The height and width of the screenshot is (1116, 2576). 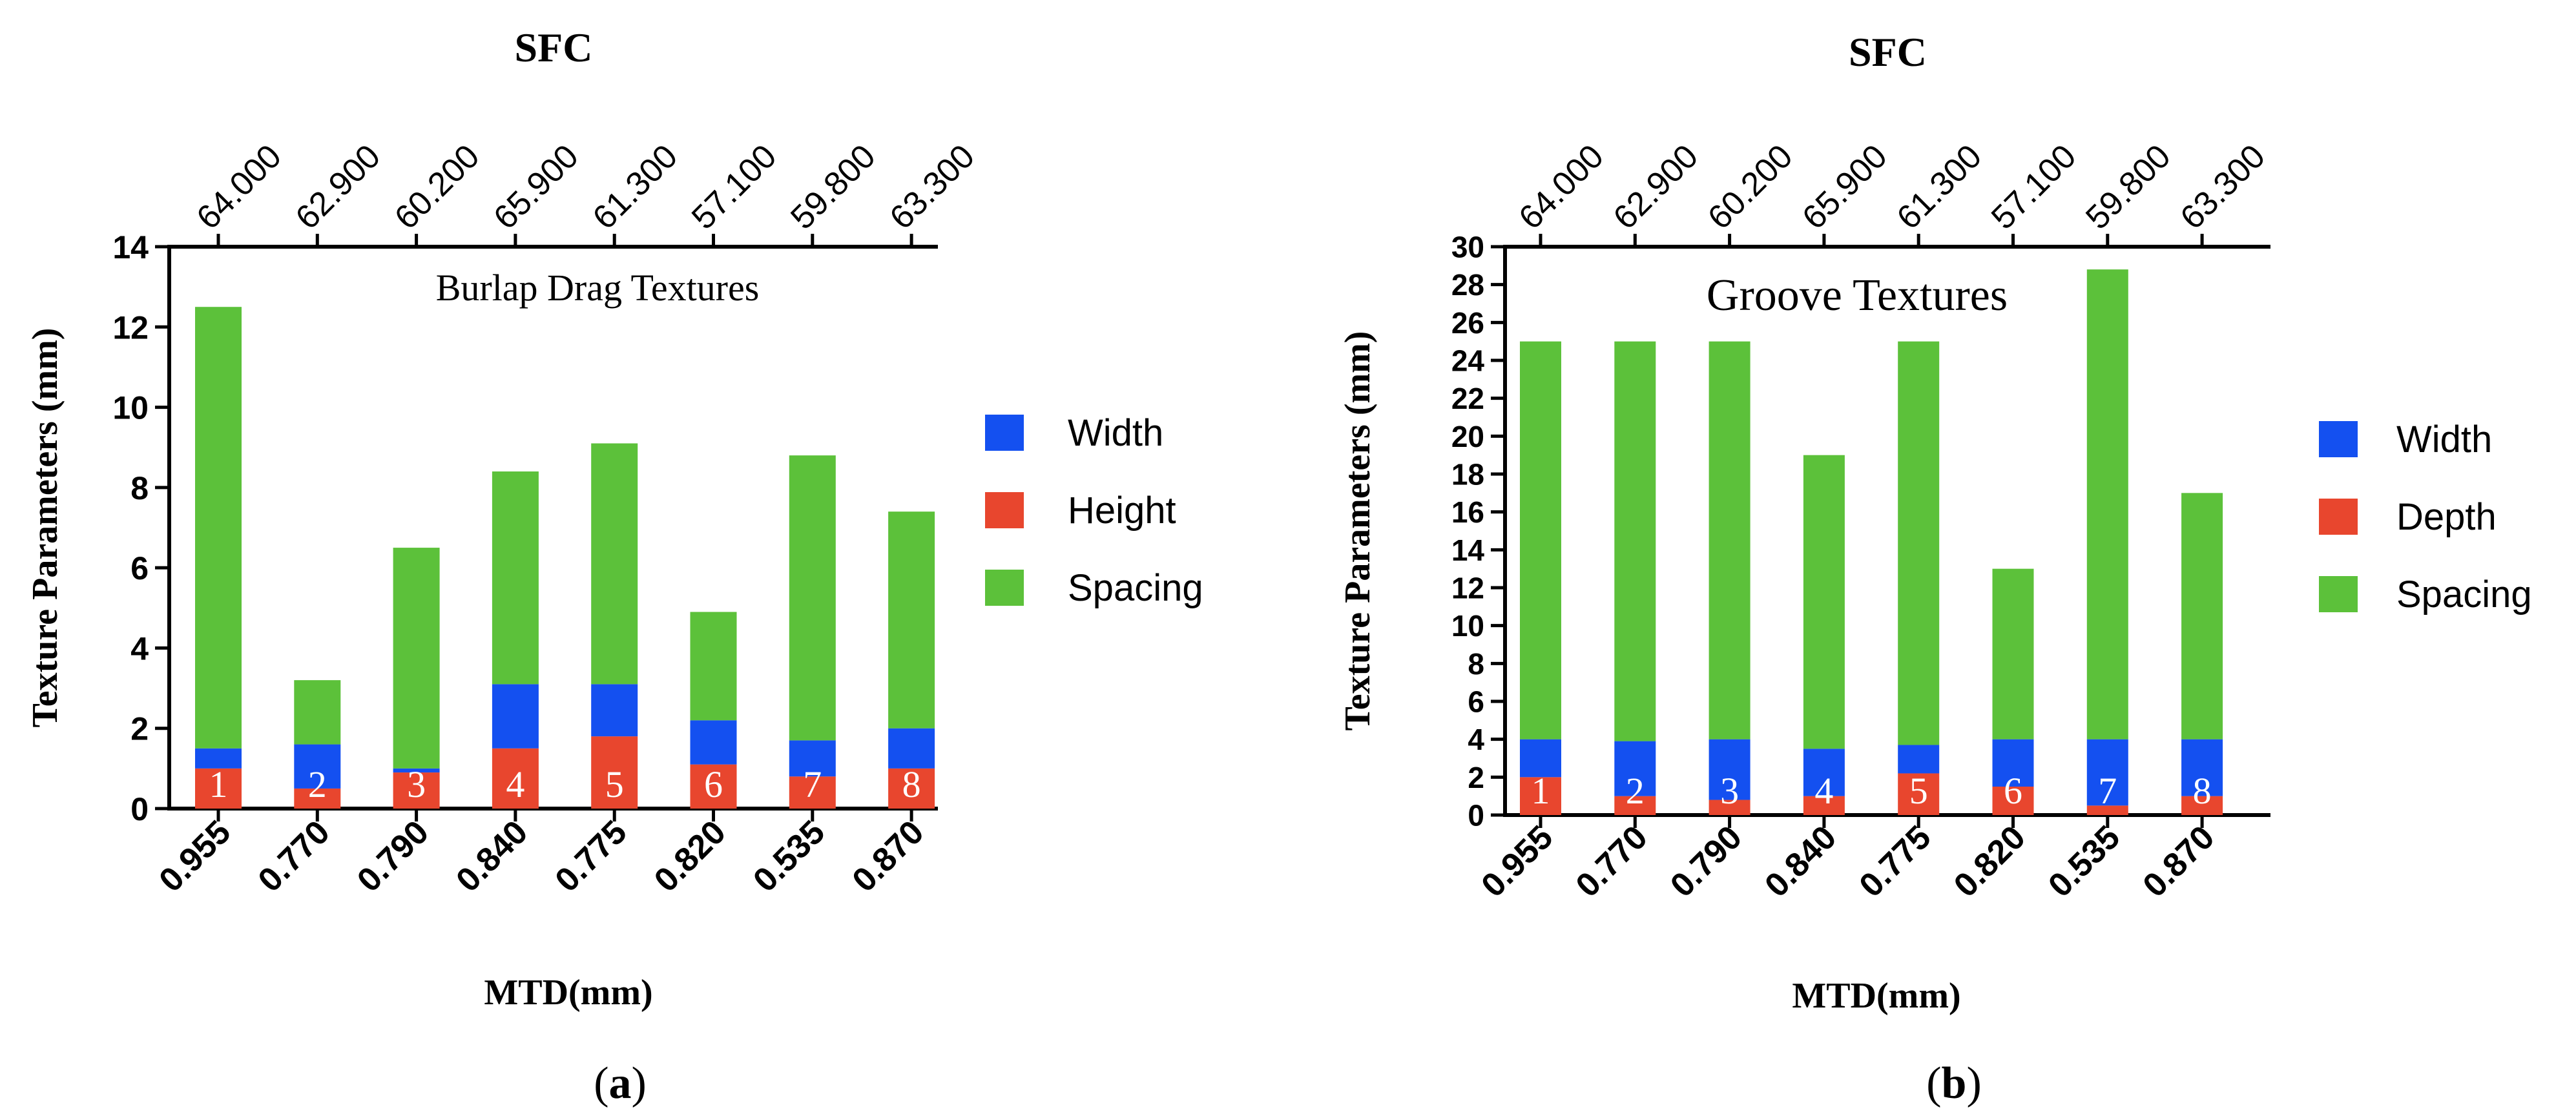 I want to click on panel-a-y-tick-label: 2, so click(x=139, y=729).